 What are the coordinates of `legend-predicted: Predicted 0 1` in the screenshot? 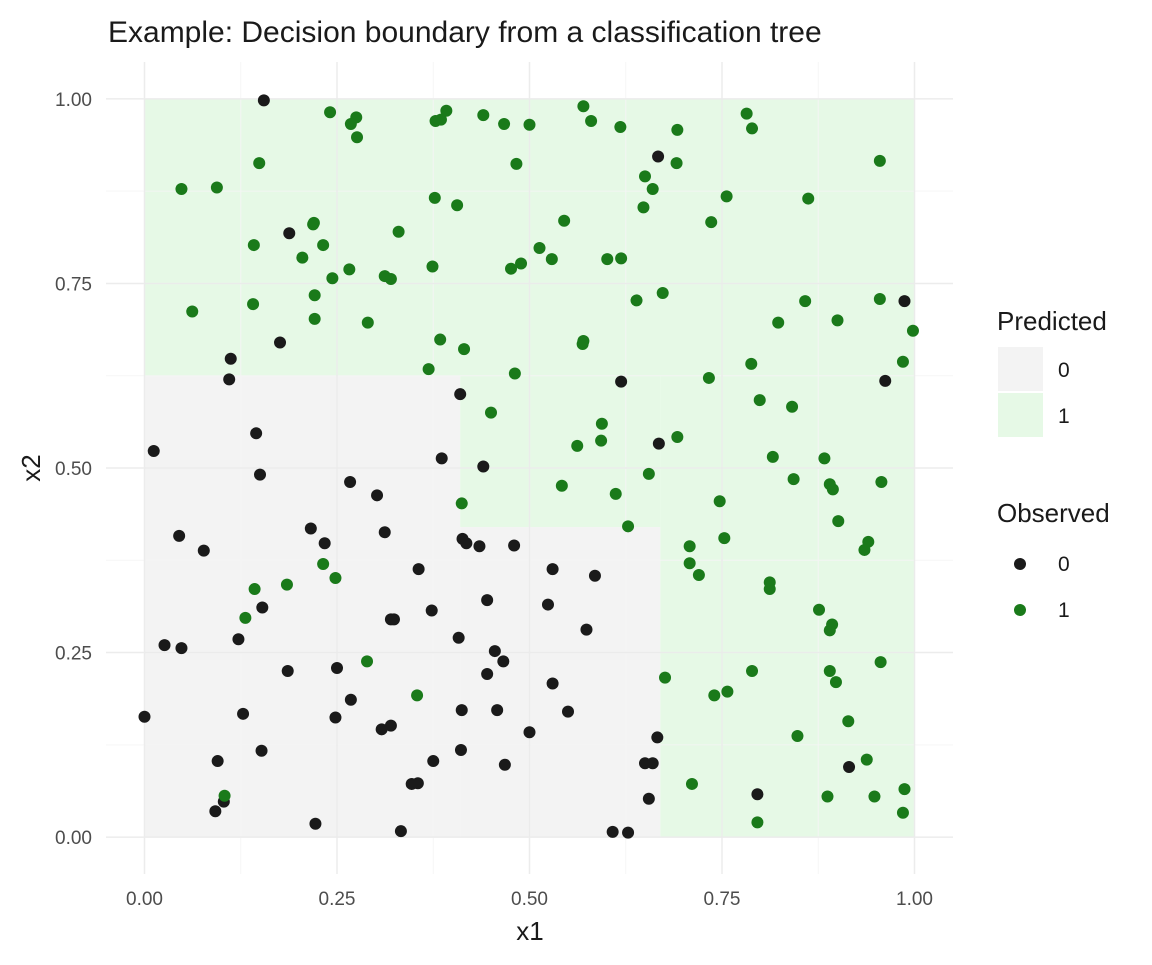 It's located at (1052, 371).